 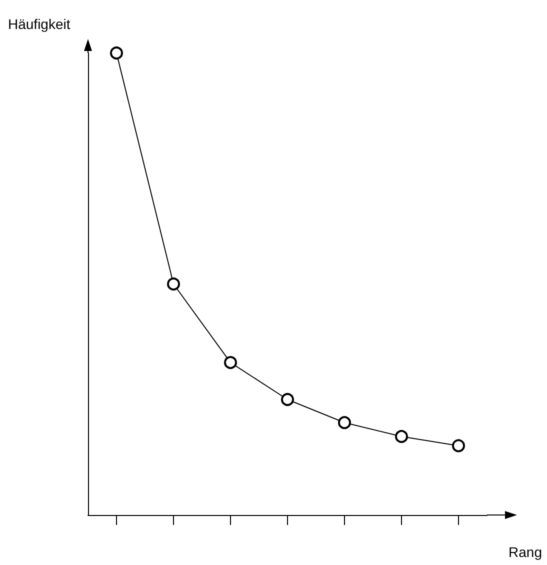 I want to click on x-axis-title: Rang, so click(x=525, y=552).